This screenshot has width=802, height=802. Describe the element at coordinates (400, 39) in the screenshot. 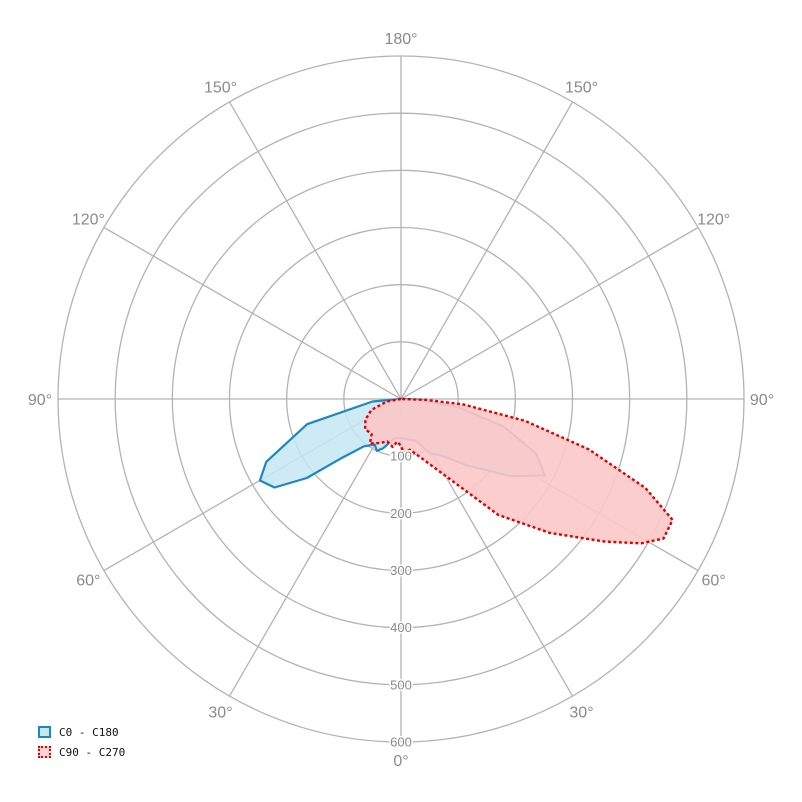

I see `angle-label-left: 180°` at that location.